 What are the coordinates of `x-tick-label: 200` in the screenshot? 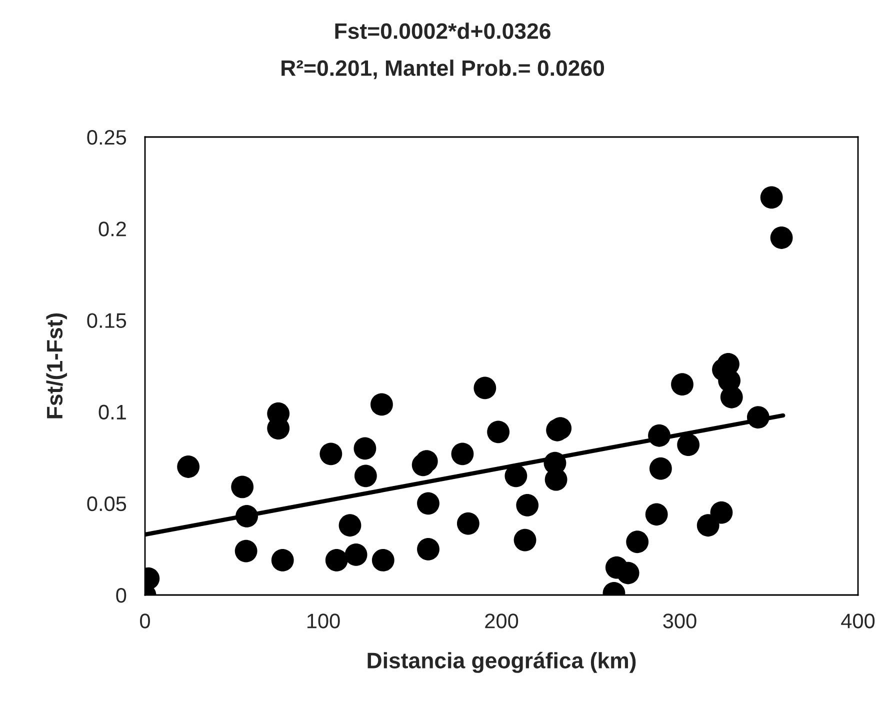 It's located at (501, 621).